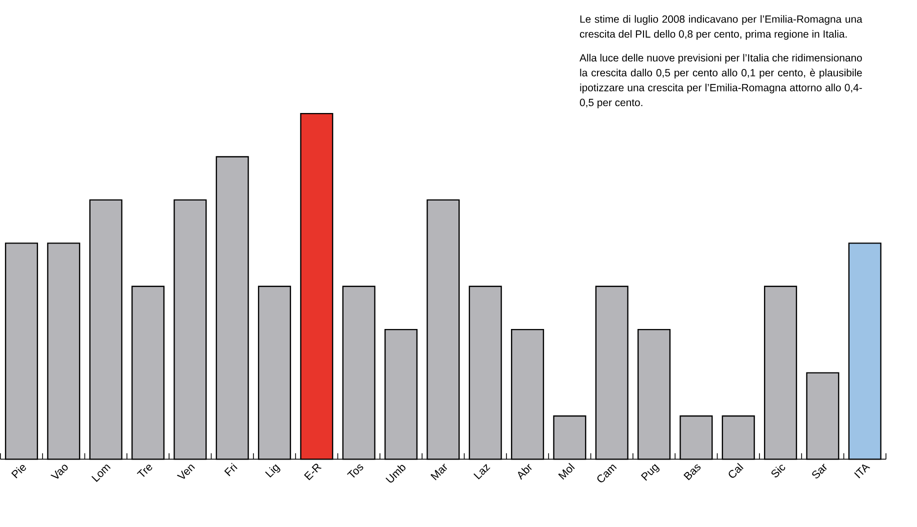  Describe the element at coordinates (482, 472) in the screenshot. I see `x-tick-label: Laz` at that location.